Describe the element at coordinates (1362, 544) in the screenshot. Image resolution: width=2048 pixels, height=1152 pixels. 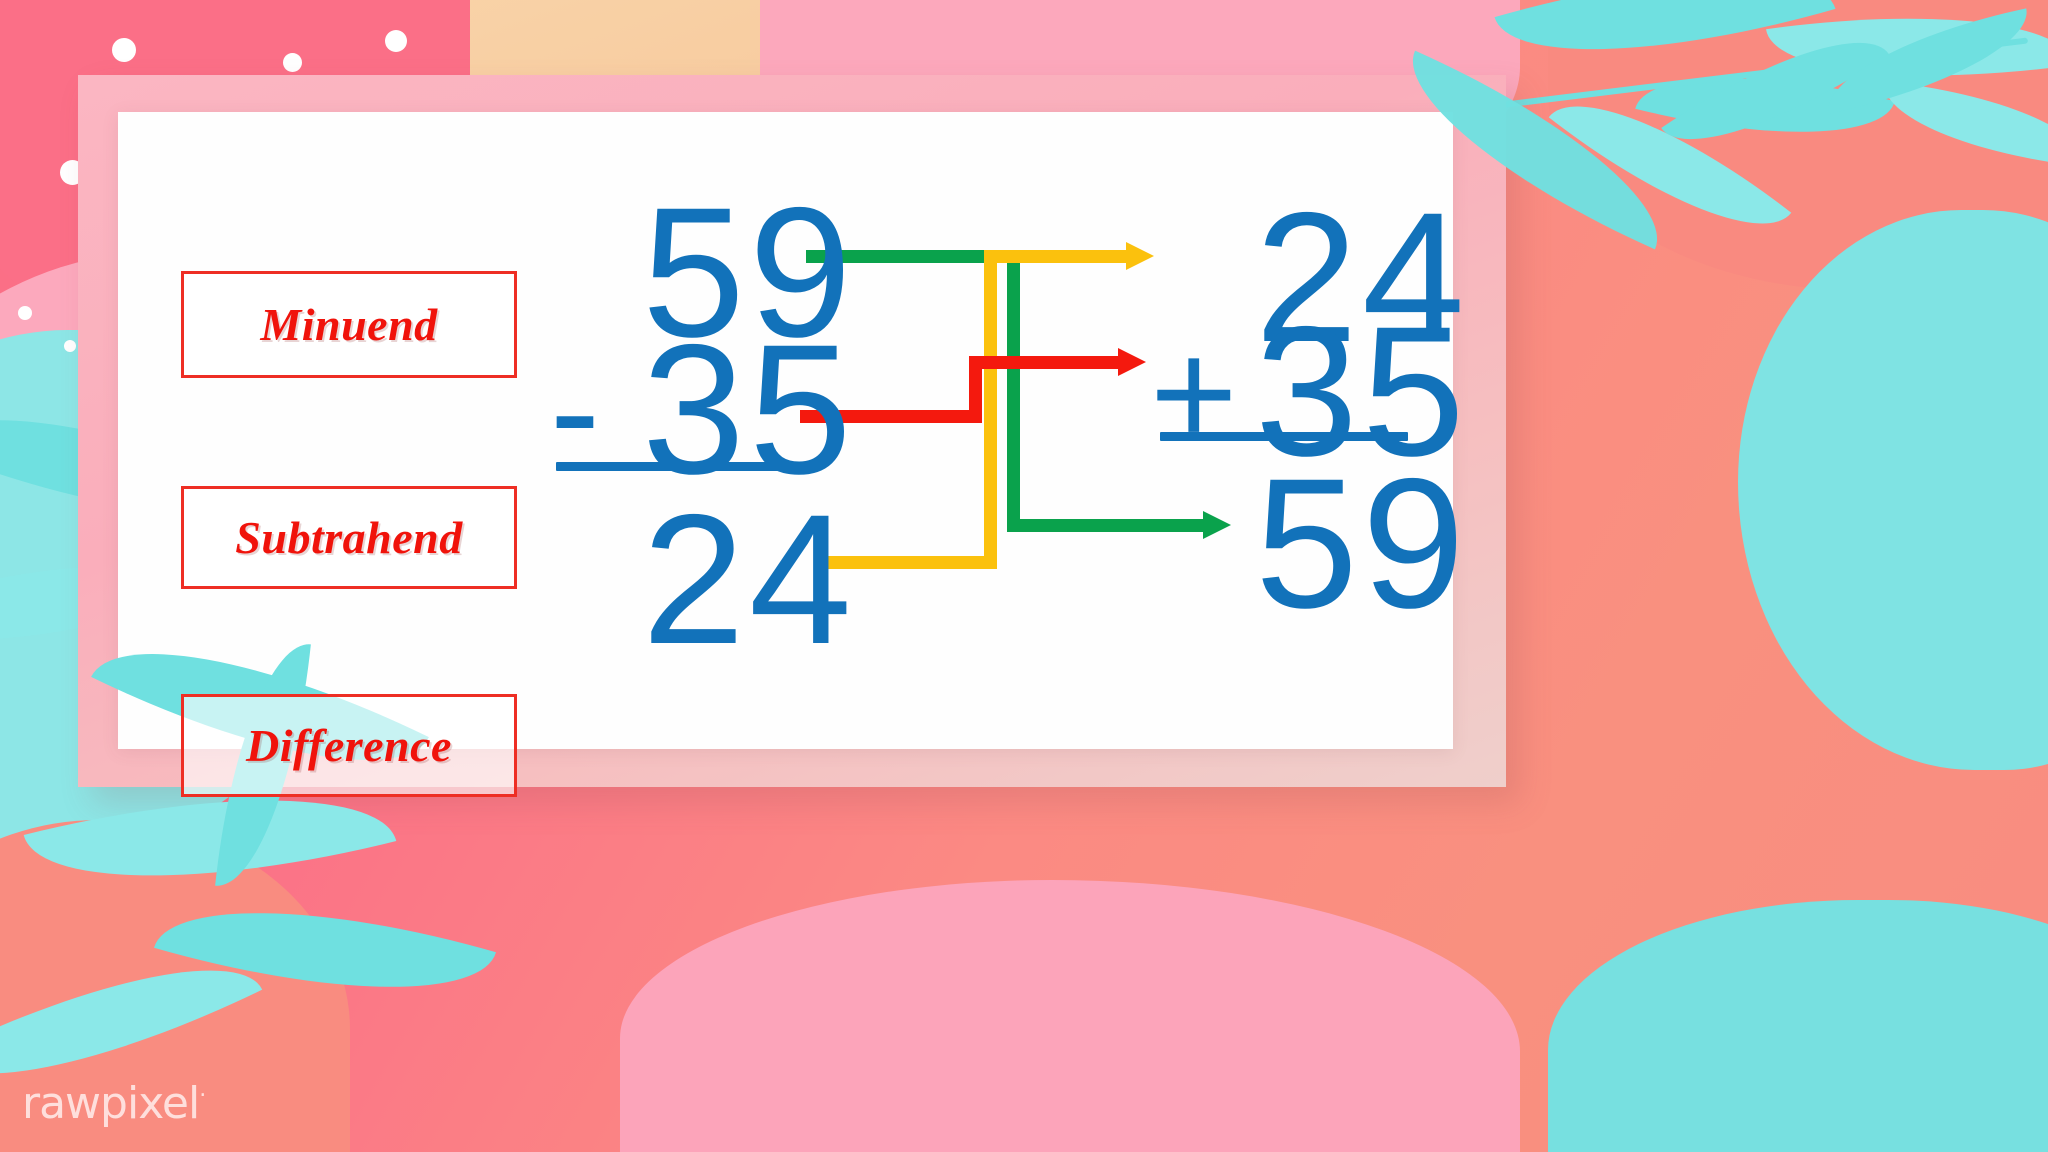
I see `sum-value: 59` at that location.